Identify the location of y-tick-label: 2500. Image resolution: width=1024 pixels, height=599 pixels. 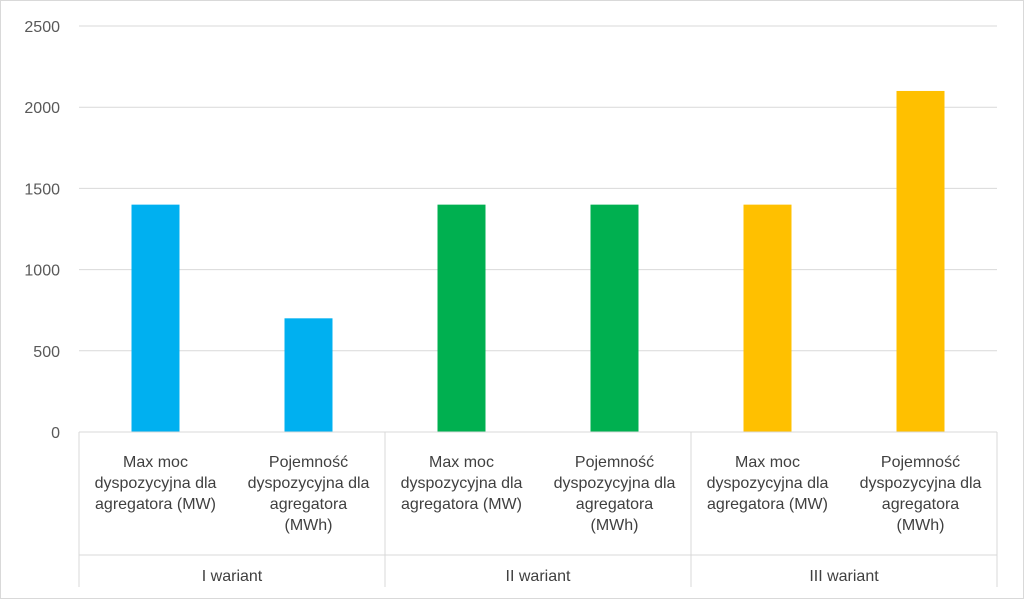
(42, 27).